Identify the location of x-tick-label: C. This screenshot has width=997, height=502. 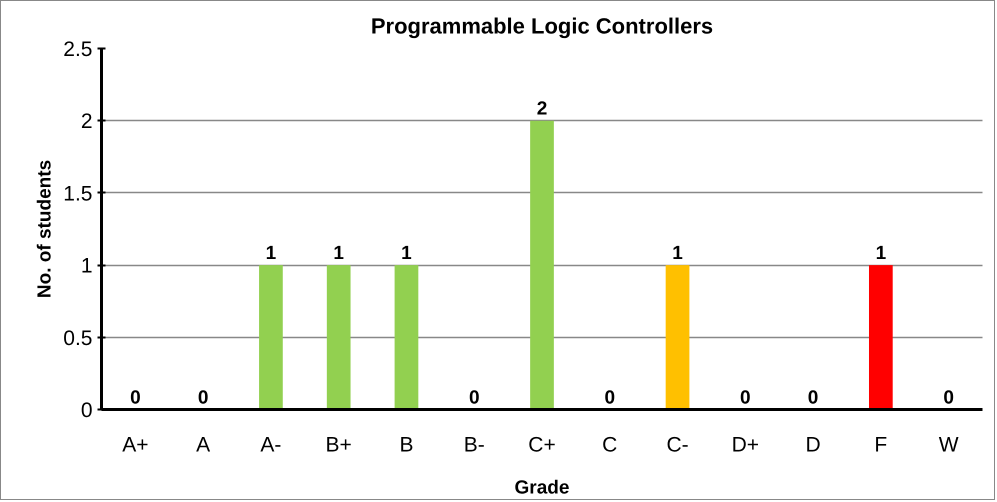
(610, 445).